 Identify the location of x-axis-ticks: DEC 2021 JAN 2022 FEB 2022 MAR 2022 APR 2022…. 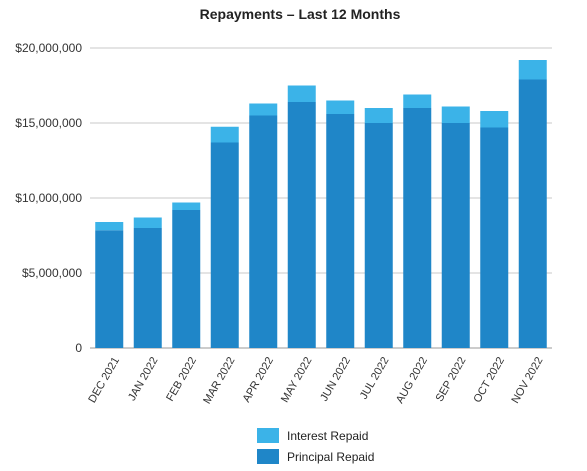
(315, 380).